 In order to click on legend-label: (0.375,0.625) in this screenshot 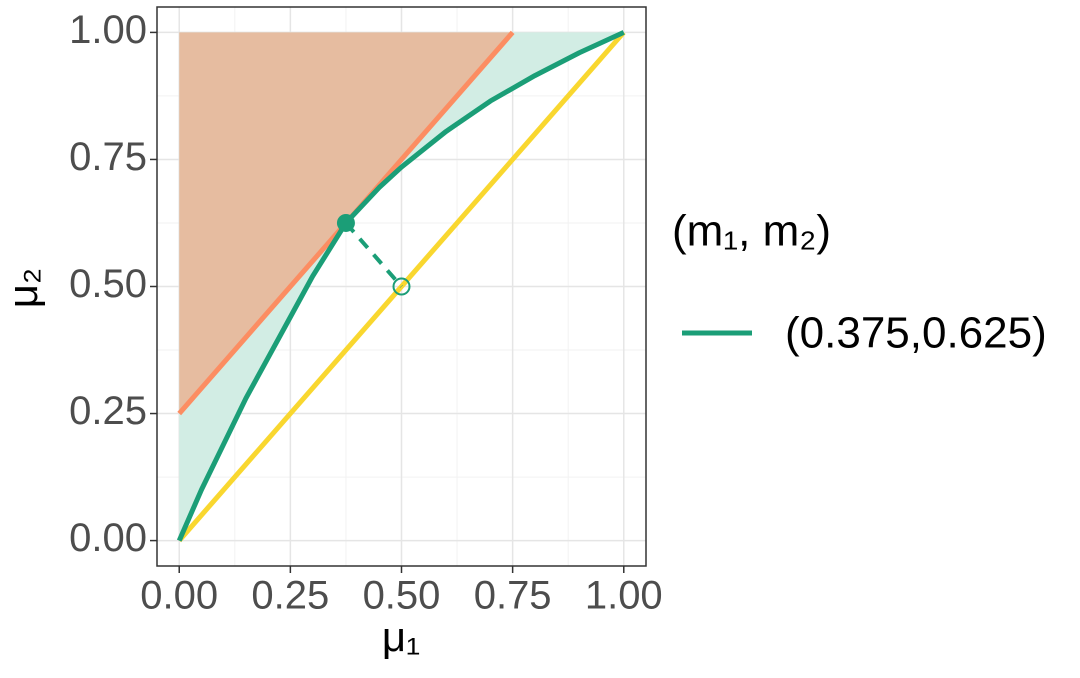, I will do `click(916, 333)`.